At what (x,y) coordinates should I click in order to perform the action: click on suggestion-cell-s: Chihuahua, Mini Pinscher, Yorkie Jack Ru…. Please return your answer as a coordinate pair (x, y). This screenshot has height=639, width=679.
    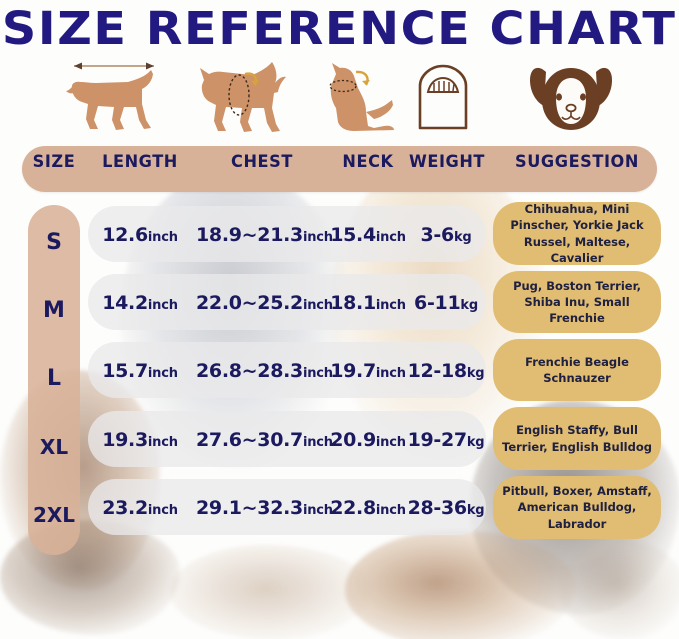
    Looking at the image, I should click on (577, 233).